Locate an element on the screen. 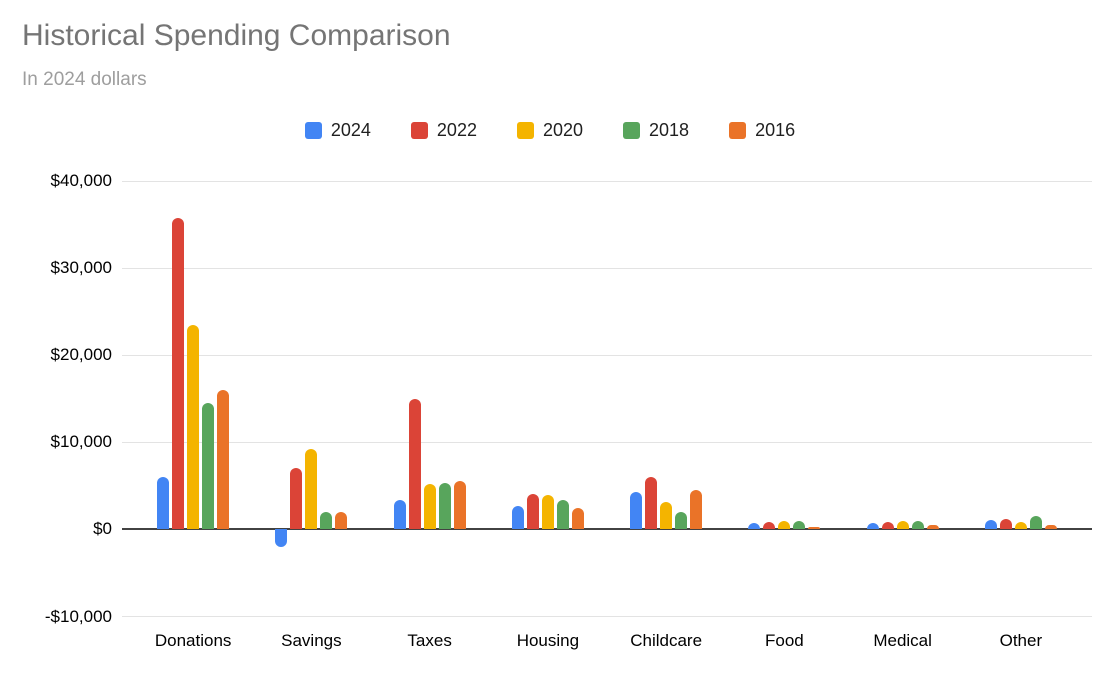 Image resolution: width=1100 pixels, height=674 pixels. bar-2020-childcare is located at coordinates (666, 516).